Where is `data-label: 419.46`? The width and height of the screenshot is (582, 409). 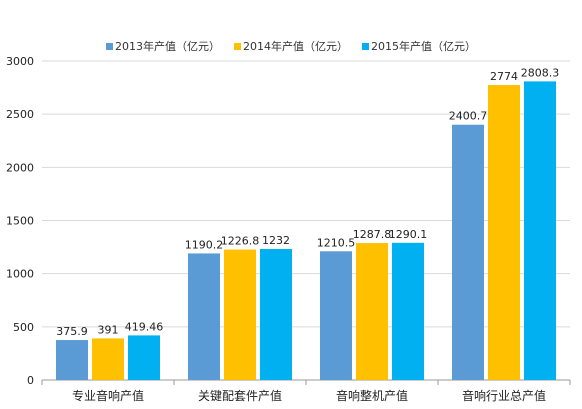 data-label: 419.46 is located at coordinates (144, 326).